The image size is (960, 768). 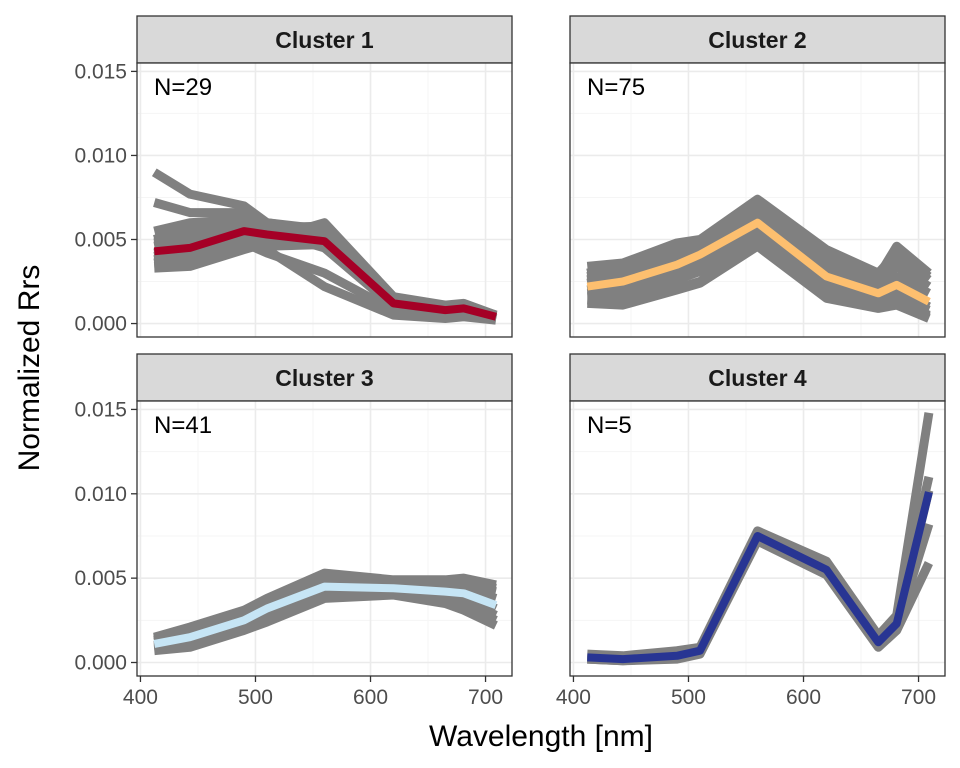 What do you see at coordinates (609, 425) in the screenshot?
I see `sample-count-label: N=5` at bounding box center [609, 425].